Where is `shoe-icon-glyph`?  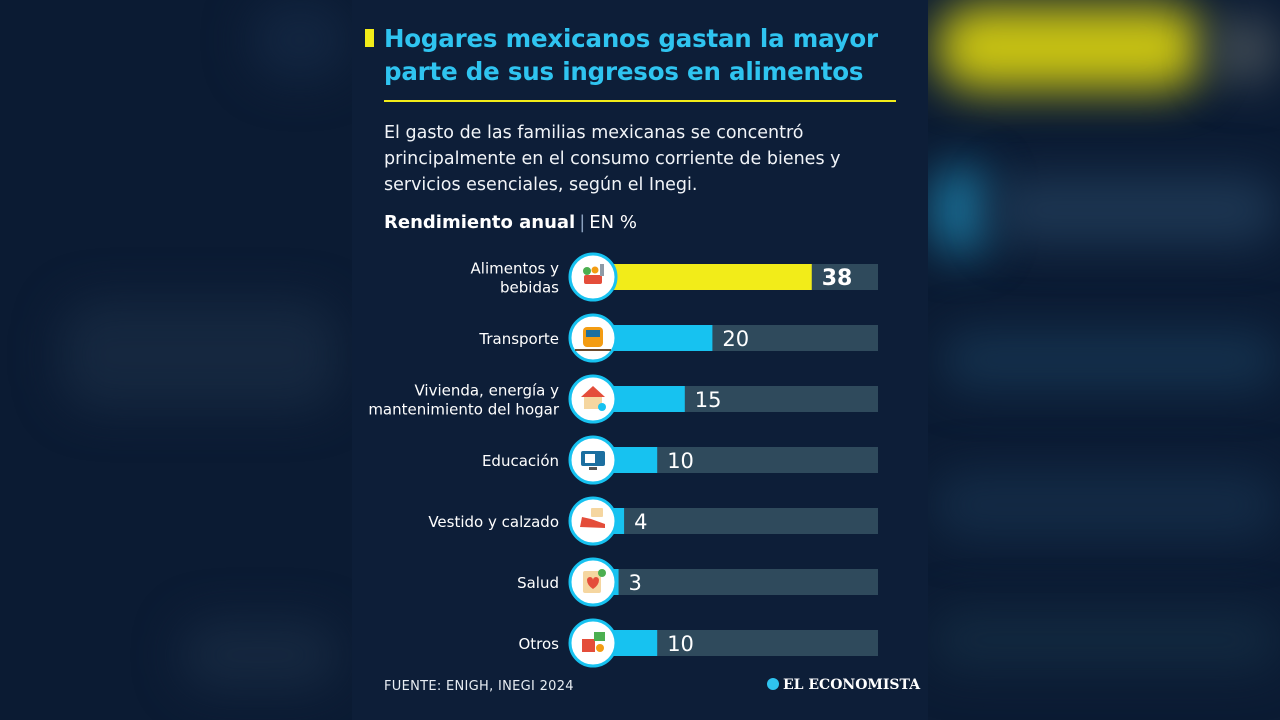
shoe-icon-glyph is located at coordinates (592, 518).